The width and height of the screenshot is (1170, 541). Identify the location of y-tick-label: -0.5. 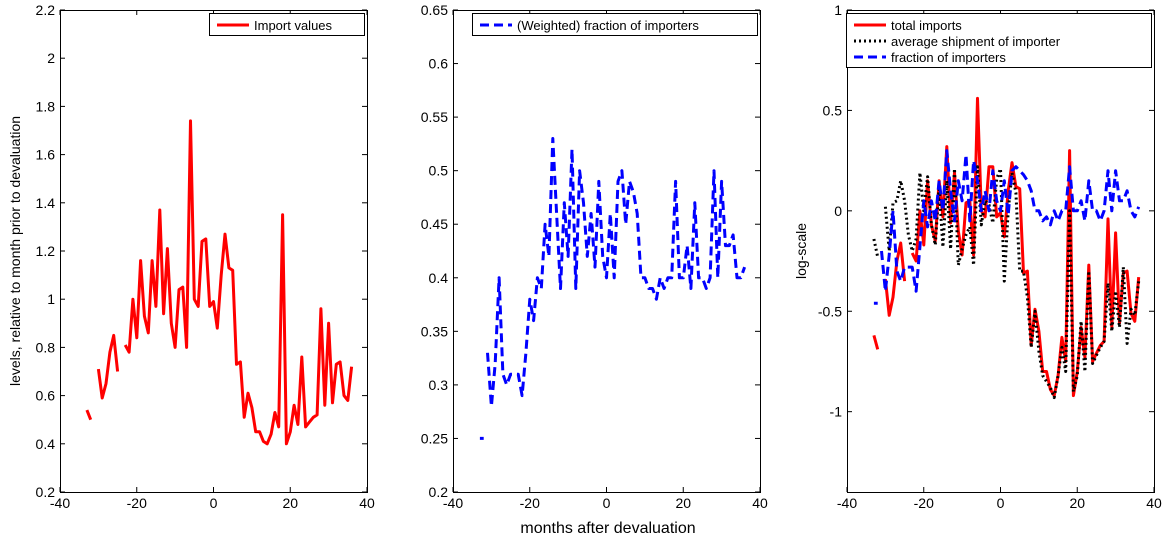
(830, 311).